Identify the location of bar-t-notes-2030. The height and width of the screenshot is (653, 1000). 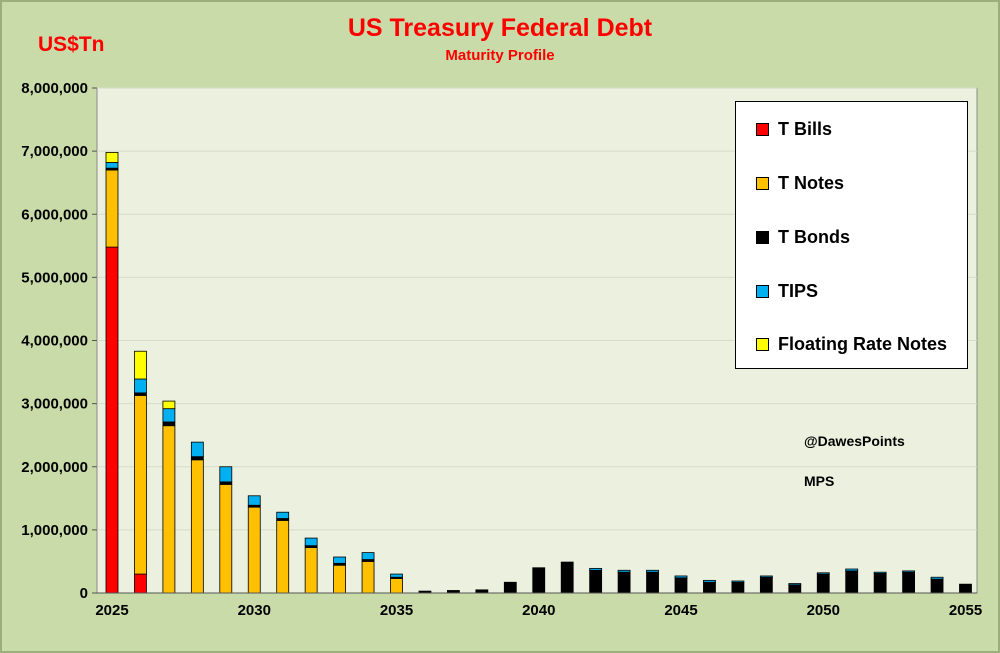
(254, 550).